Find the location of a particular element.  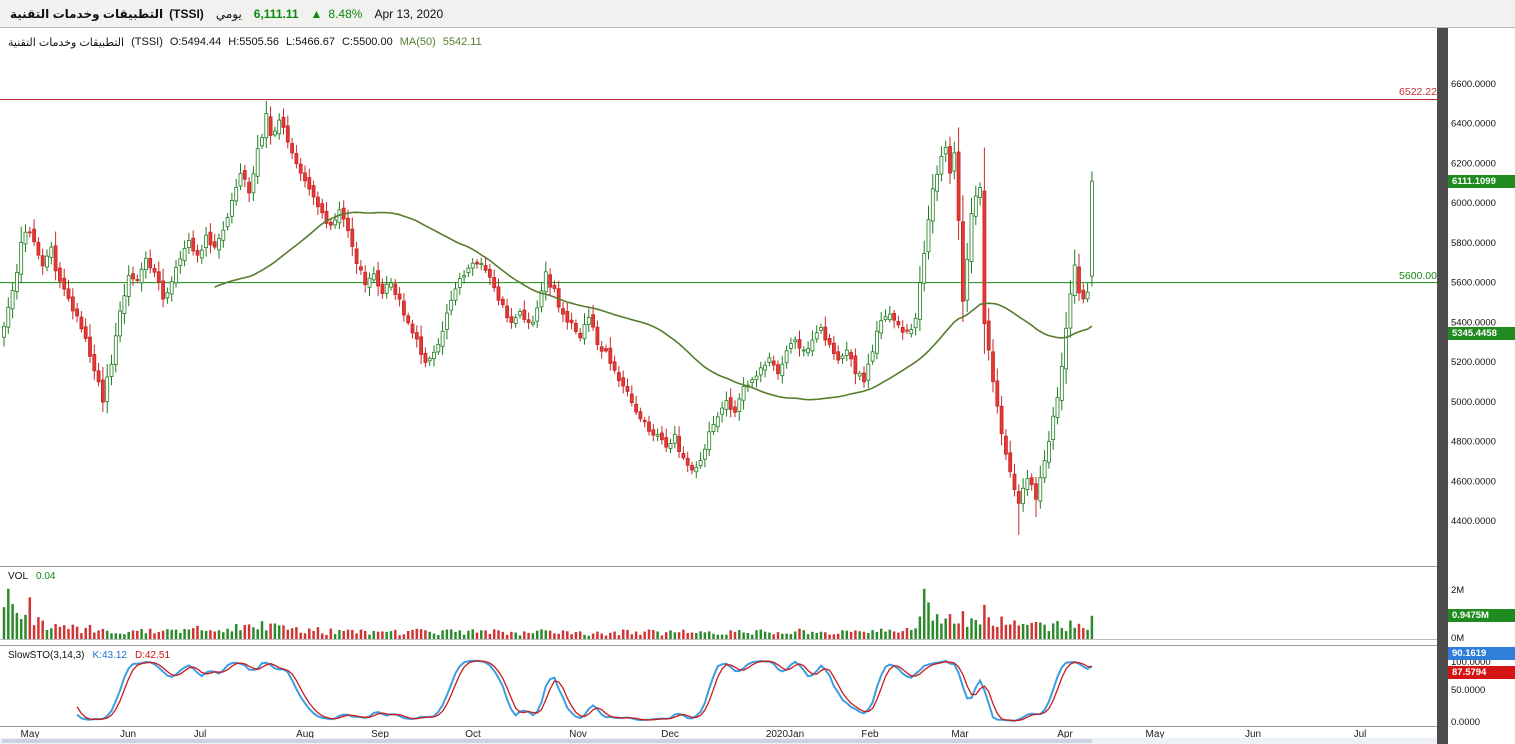

sto-panel-label: SlowSTO(3,14,3) K:43.12 D:42.51 is located at coordinates (89, 655).